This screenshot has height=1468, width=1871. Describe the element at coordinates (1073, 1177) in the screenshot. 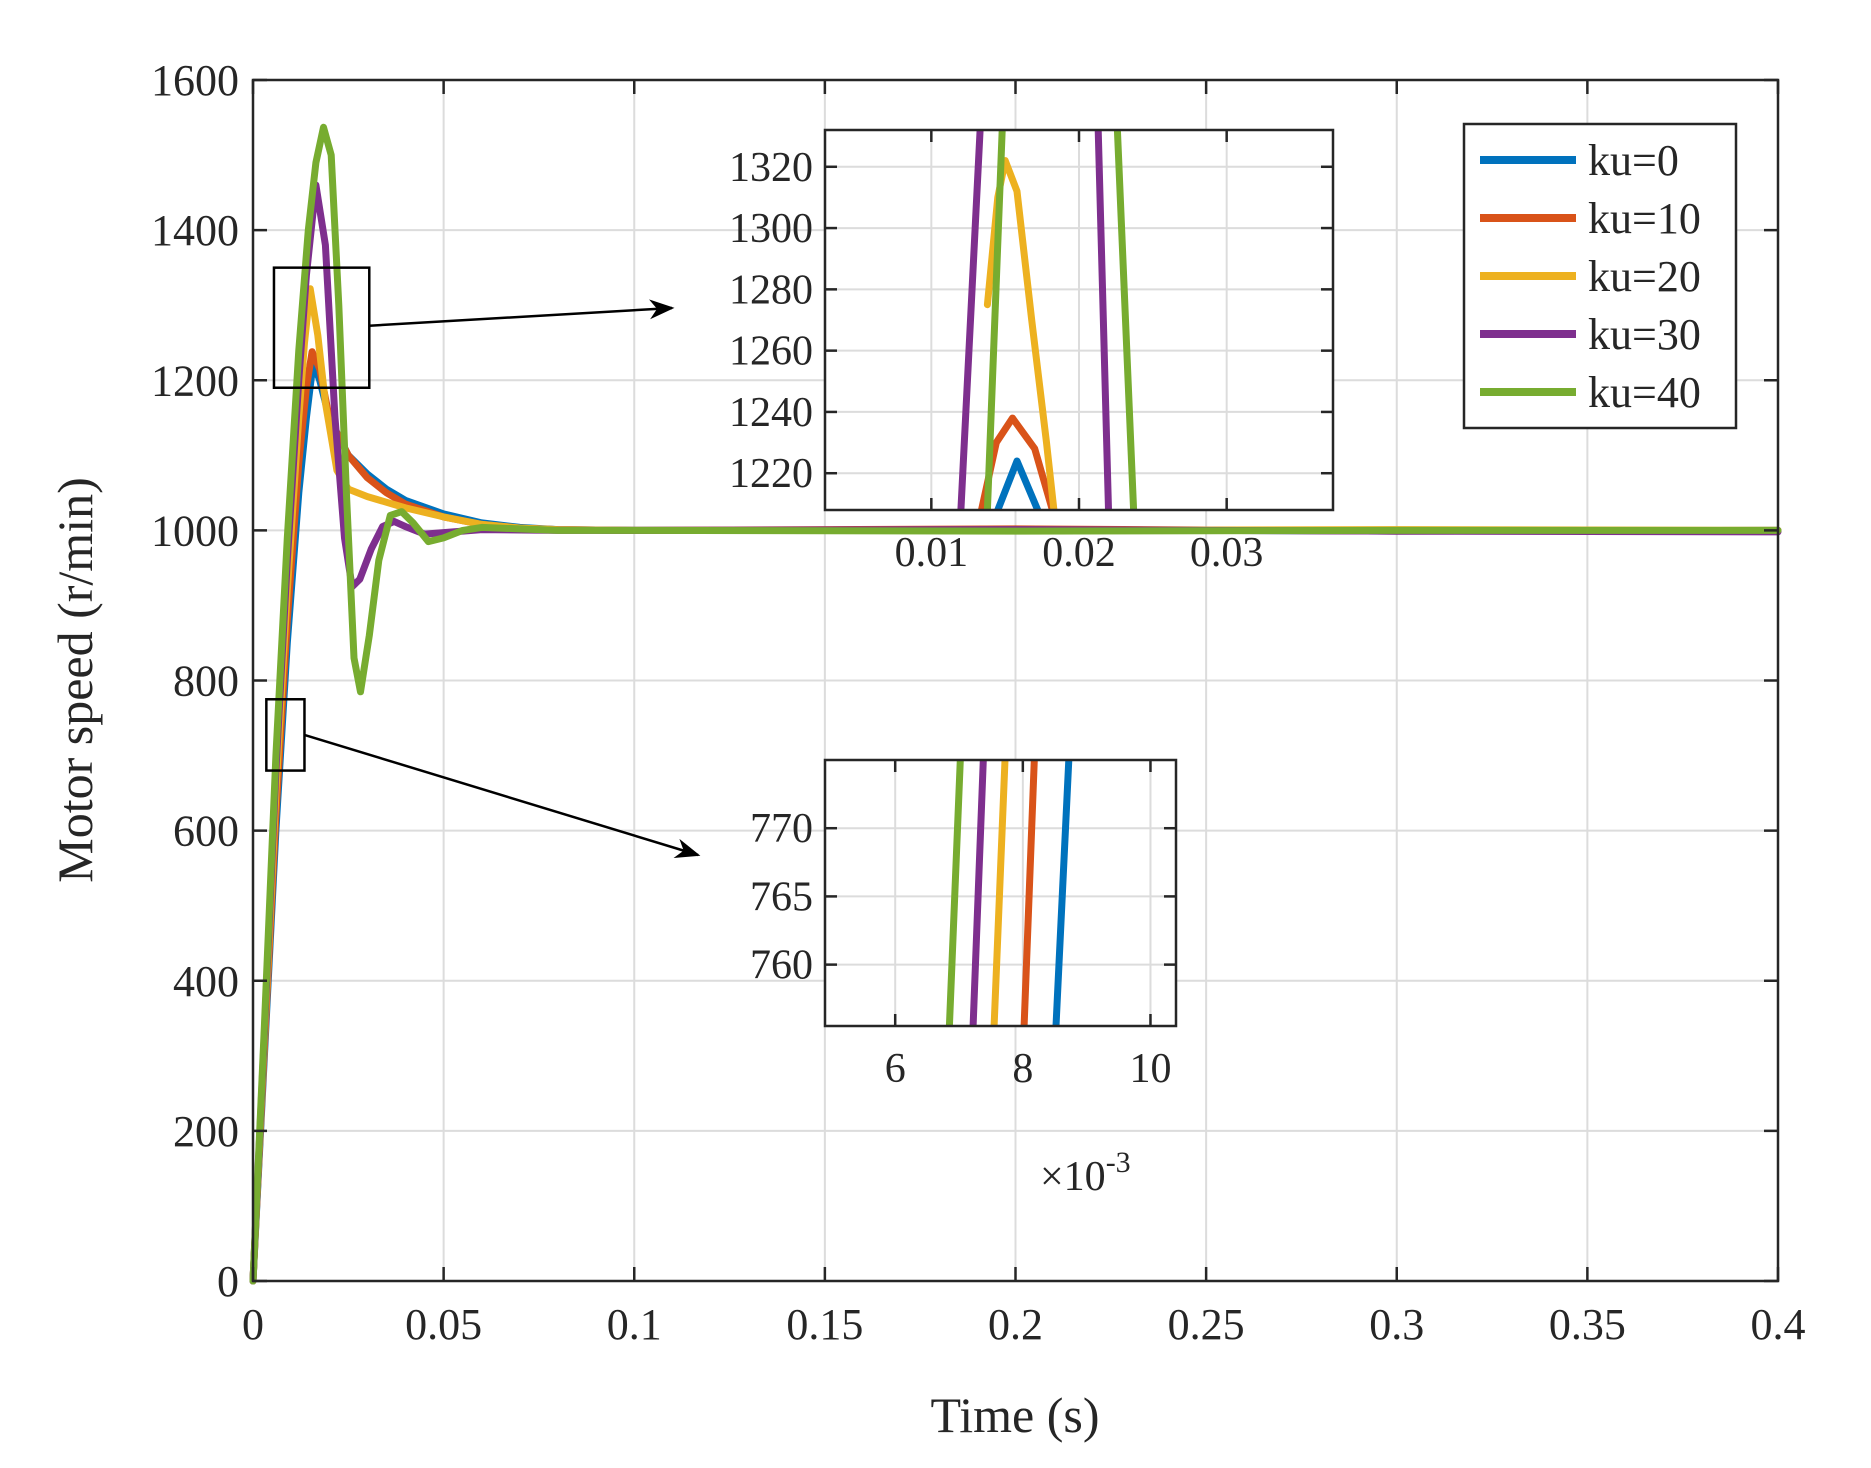

I see `multiplier-base: ×10` at that location.